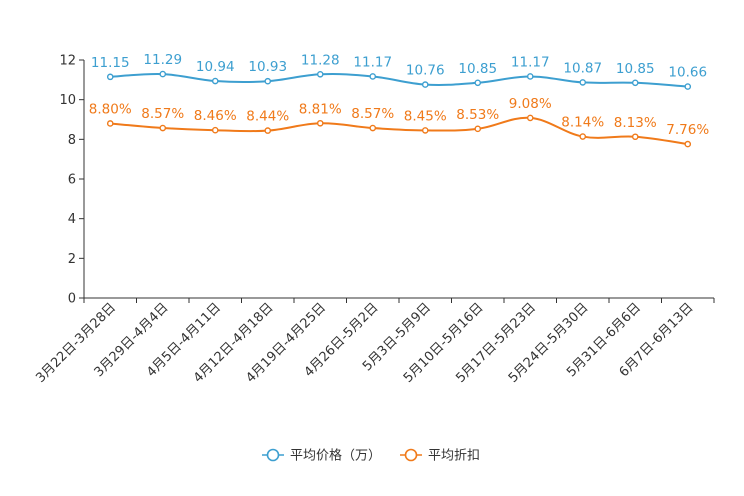 The image size is (744, 496). I want to click on data-label: 8.46%, so click(215, 116).